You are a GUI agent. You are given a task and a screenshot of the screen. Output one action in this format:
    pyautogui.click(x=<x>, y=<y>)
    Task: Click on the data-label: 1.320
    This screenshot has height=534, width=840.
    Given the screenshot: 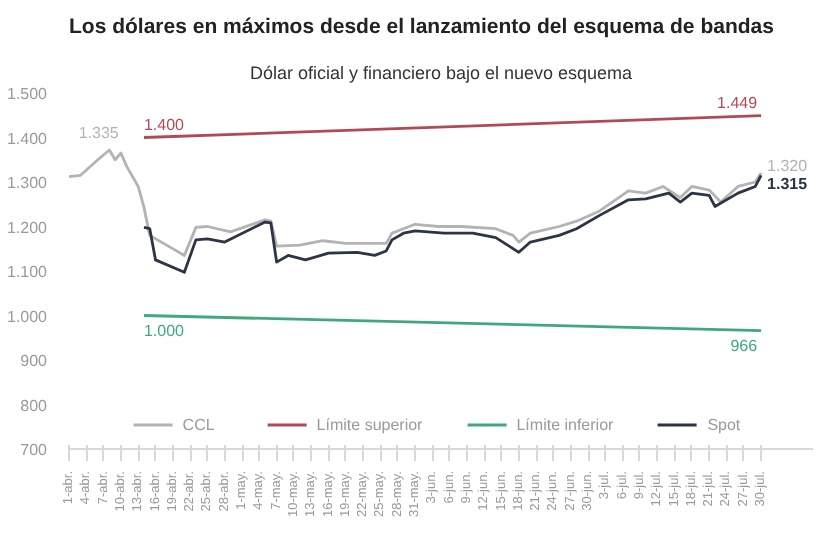 What is the action you would take?
    pyautogui.click(x=788, y=166)
    